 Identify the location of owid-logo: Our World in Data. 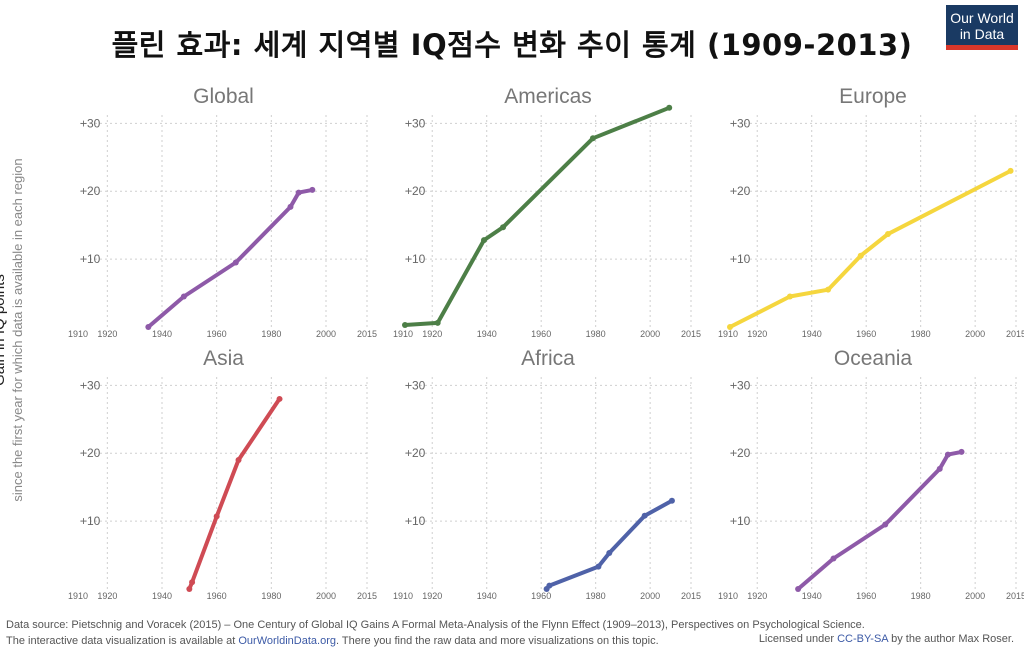
(982, 27).